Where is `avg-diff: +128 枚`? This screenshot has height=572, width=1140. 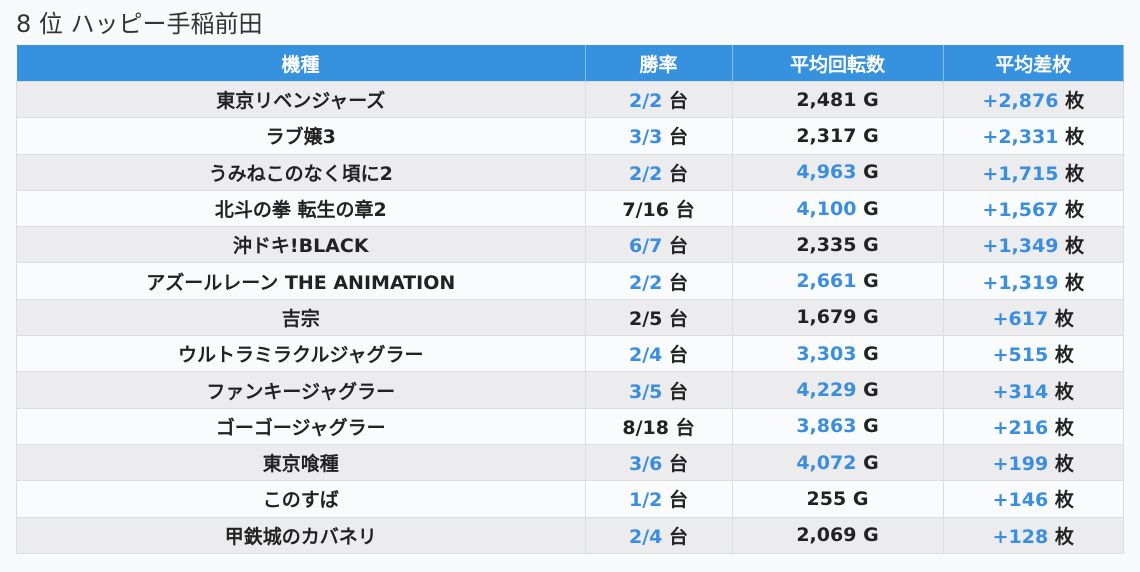
avg-diff: +128 枚 is located at coordinates (1033, 535).